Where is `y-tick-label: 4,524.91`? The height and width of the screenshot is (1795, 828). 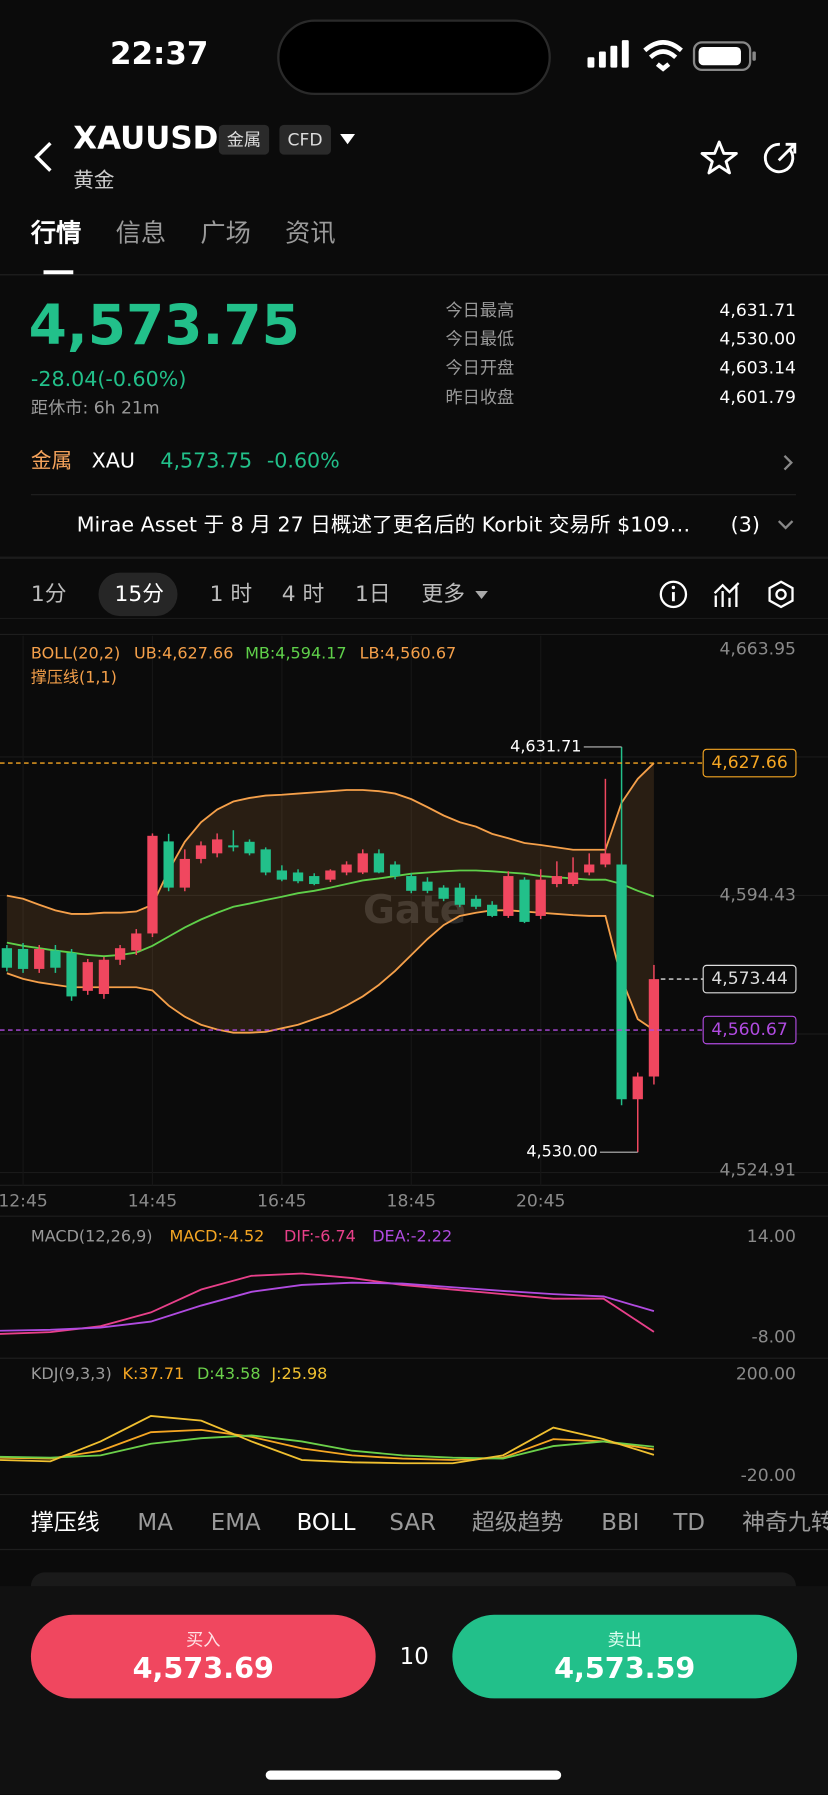
y-tick-label: 4,524.91 is located at coordinates (758, 1170).